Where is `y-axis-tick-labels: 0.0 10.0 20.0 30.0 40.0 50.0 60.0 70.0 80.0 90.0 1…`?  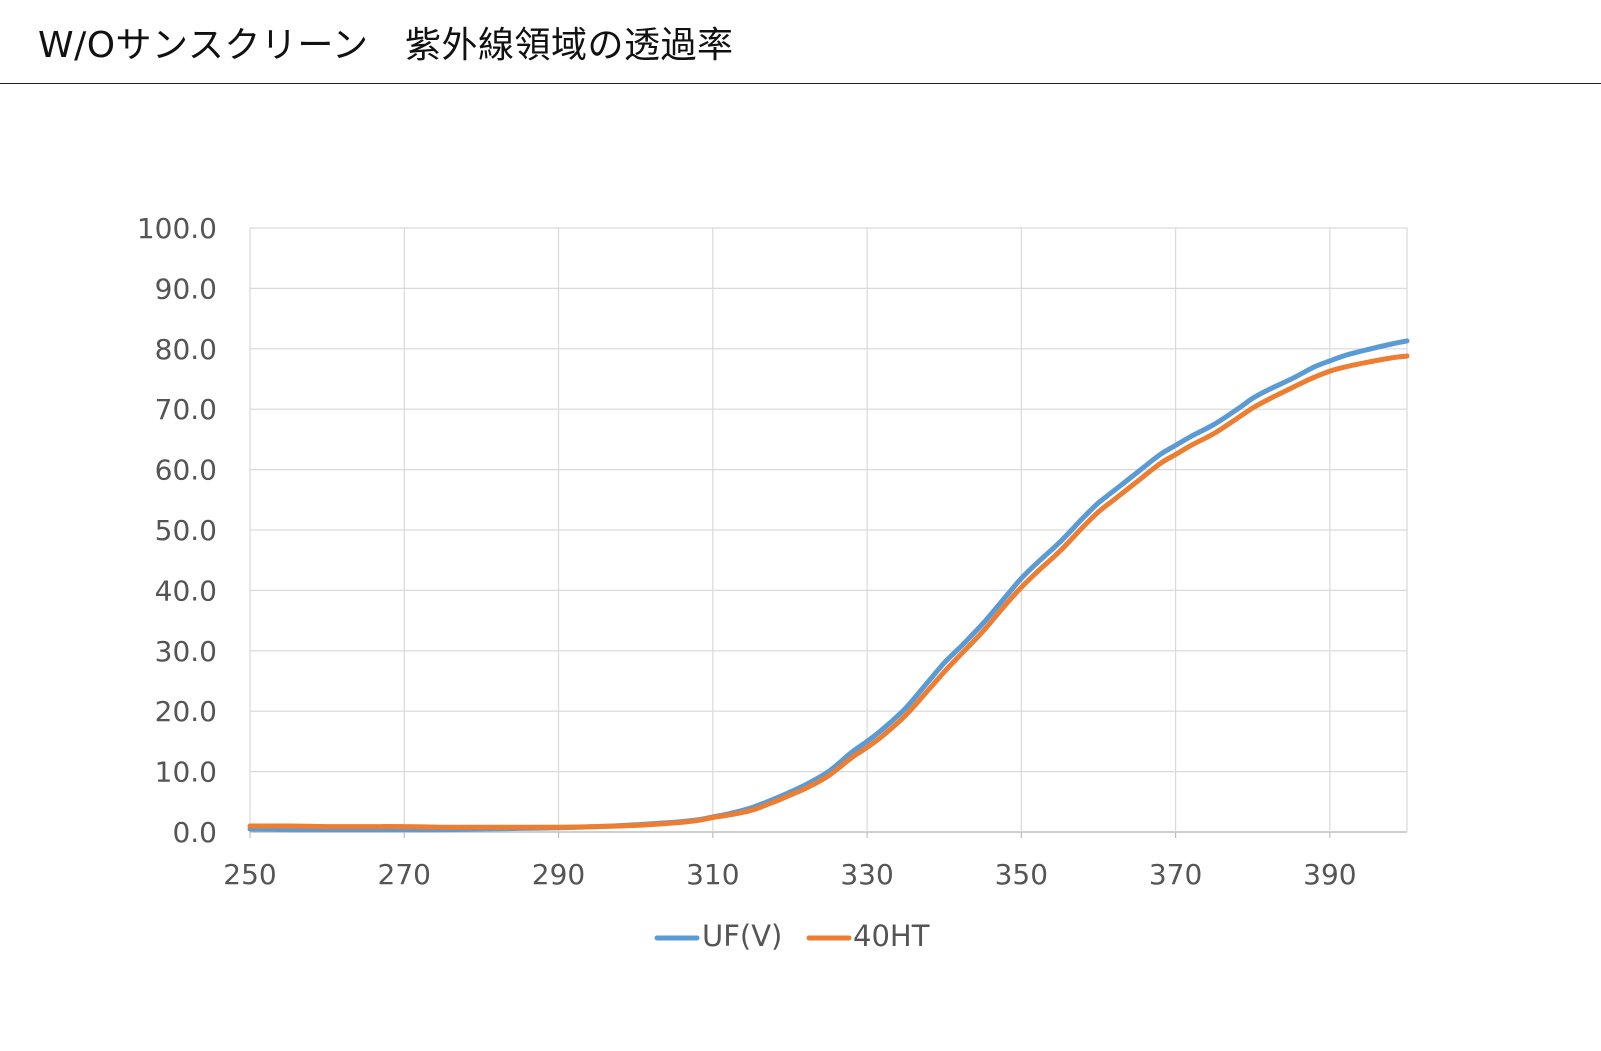 y-axis-tick-labels: 0.0 10.0 20.0 30.0 40.0 50.0 60.0 70.0 80.0 90.0 1… is located at coordinates (177, 530).